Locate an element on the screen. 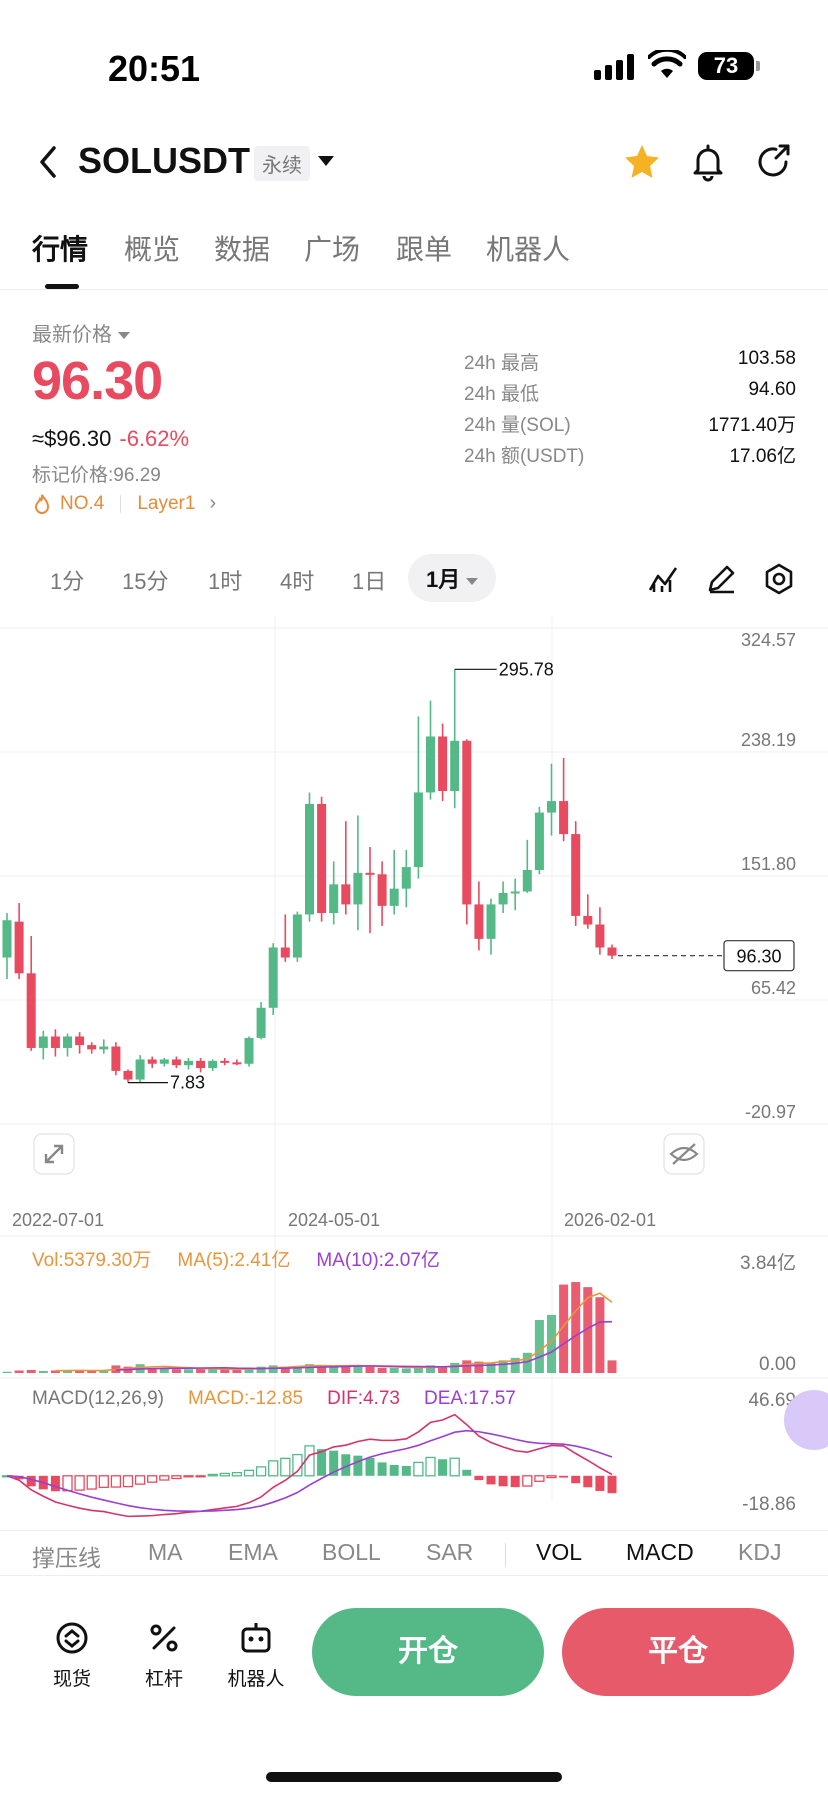 This screenshot has width=828, height=1801. margin-button: 杠杆 is located at coordinates (164, 1655).